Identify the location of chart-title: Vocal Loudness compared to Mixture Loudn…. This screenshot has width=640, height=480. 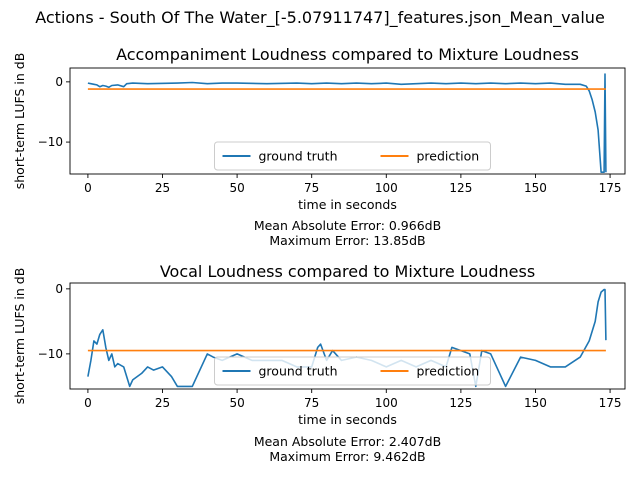
(347, 271).